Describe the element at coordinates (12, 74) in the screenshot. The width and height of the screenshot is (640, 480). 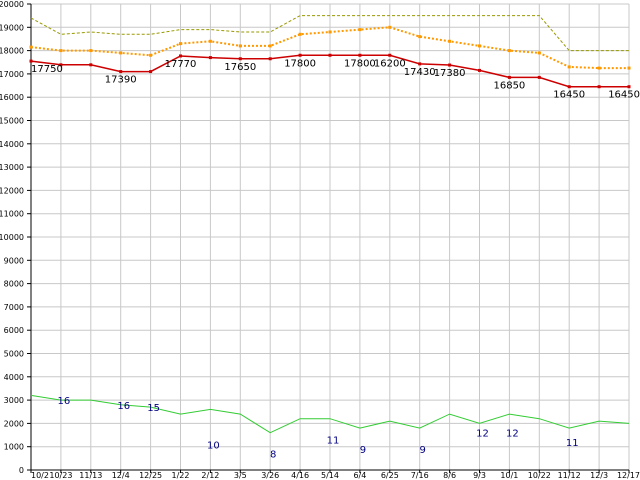
I see `y-tick-label-17: 17000` at that location.